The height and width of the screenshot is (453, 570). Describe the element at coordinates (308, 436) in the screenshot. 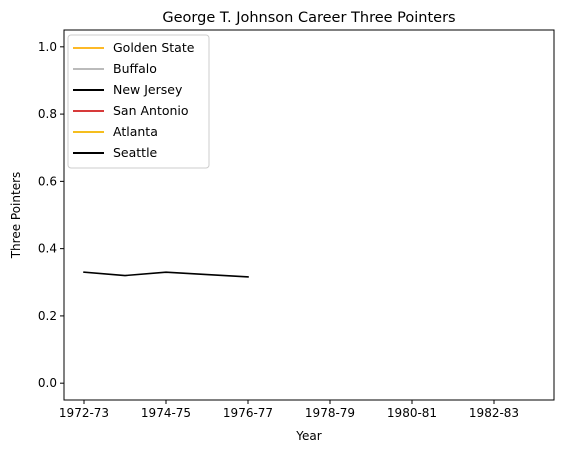

I see `x-axis-label: Year` at that location.